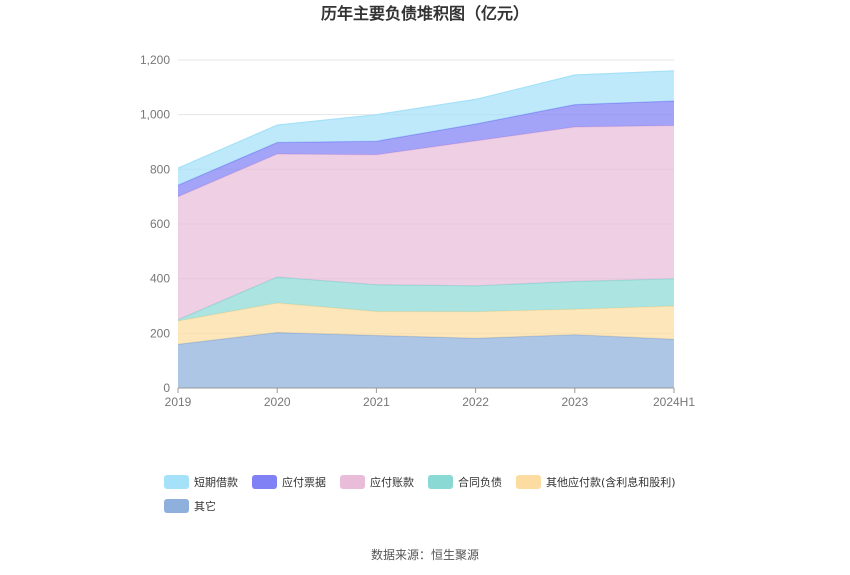 This screenshot has width=850, height=575. I want to click on legend-label: 合同负债, so click(480, 482).